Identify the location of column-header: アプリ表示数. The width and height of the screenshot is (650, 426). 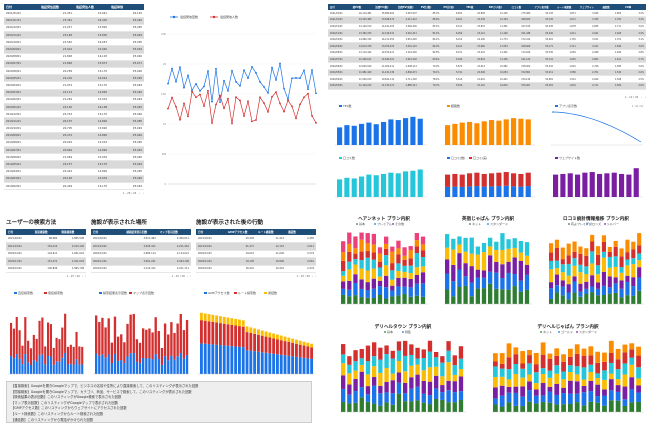
(544, 7).